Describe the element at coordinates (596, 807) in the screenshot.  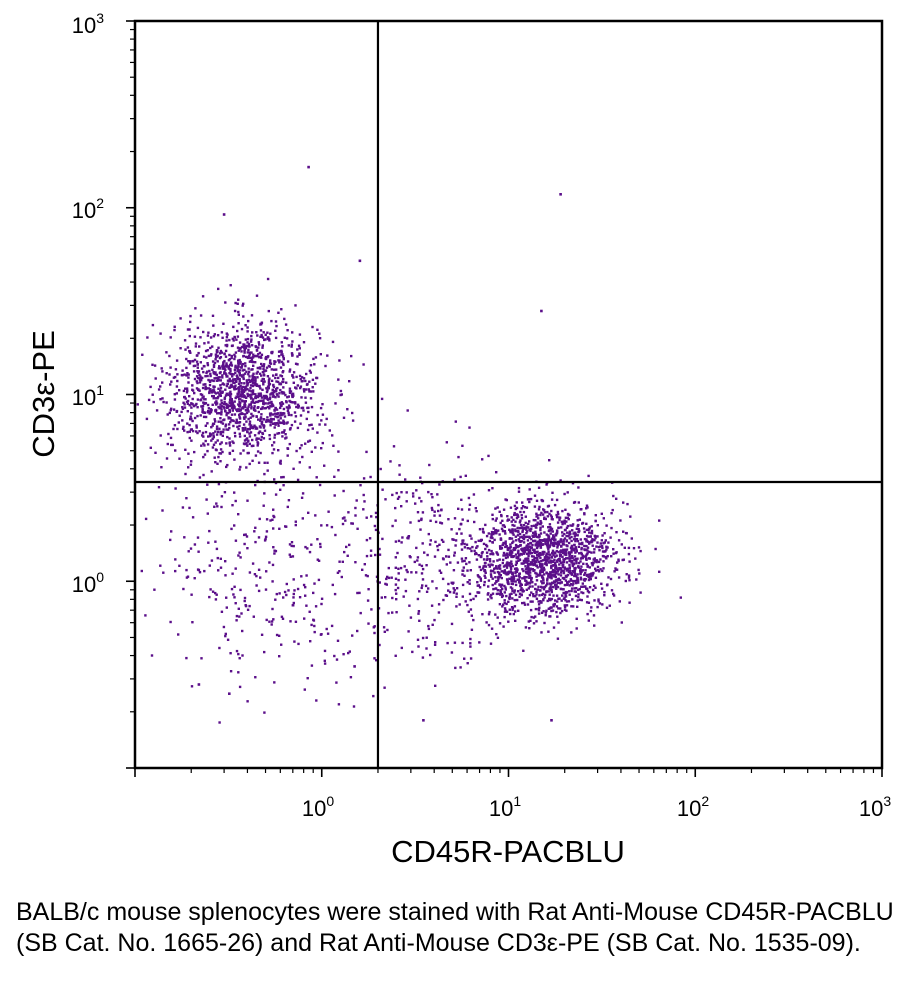
I see `x-tick-labels: 100 101 102 103` at that location.